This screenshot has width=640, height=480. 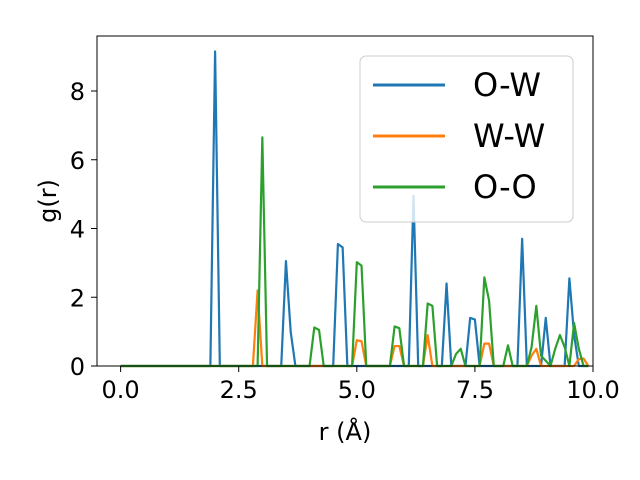 What do you see at coordinates (345, 431) in the screenshot?
I see `x-axis-label: r (Å)` at bounding box center [345, 431].